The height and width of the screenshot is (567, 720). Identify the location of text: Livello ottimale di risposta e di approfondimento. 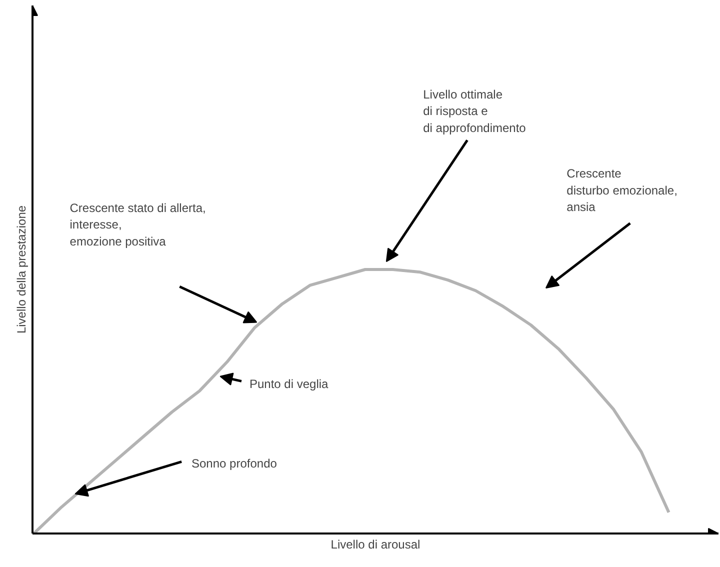
(474, 111).